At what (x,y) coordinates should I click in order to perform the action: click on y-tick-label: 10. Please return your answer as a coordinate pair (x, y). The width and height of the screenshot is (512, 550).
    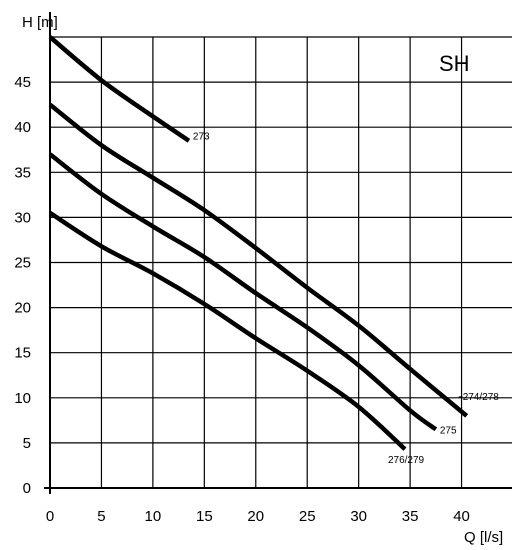
    Looking at the image, I should click on (22, 398).